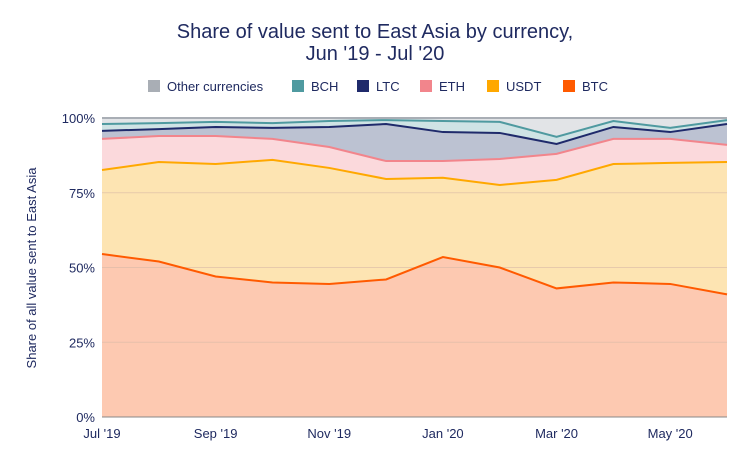  I want to click on x-tick-label: May '20, so click(670, 433).